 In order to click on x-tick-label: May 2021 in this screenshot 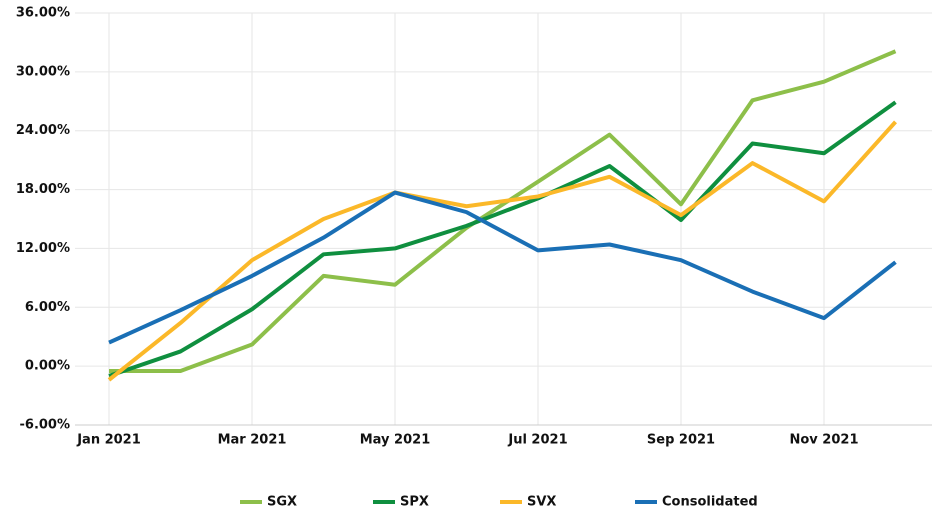, I will do `click(395, 440)`.